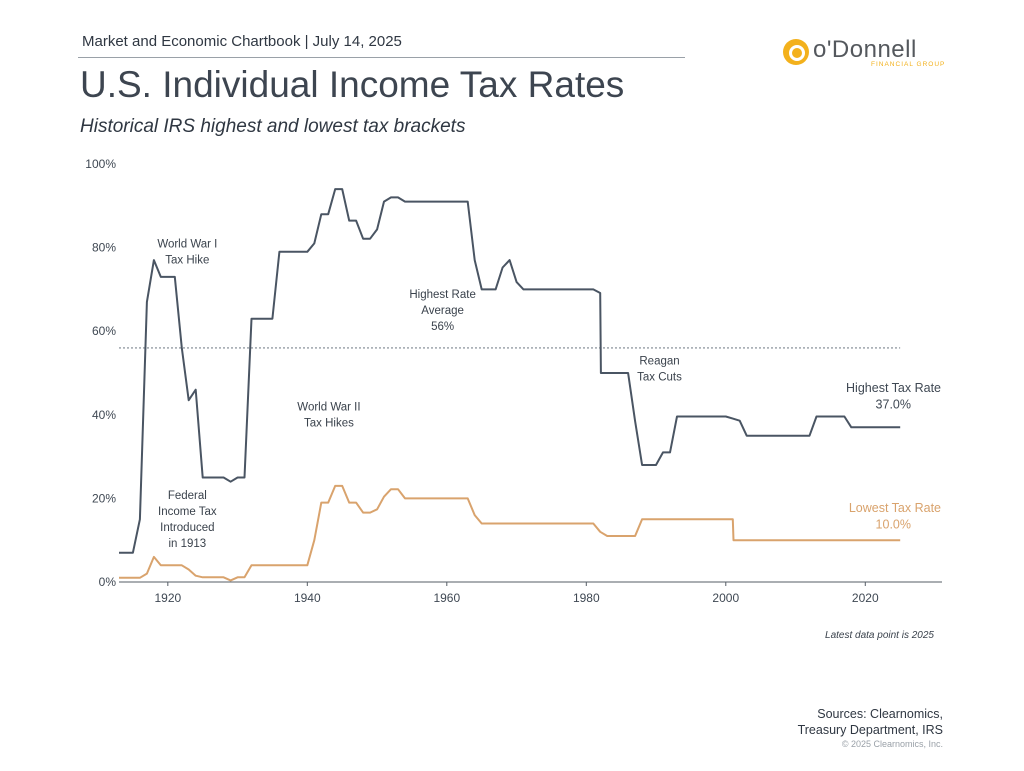  I want to click on x-tick-label: 1960, so click(446, 598).